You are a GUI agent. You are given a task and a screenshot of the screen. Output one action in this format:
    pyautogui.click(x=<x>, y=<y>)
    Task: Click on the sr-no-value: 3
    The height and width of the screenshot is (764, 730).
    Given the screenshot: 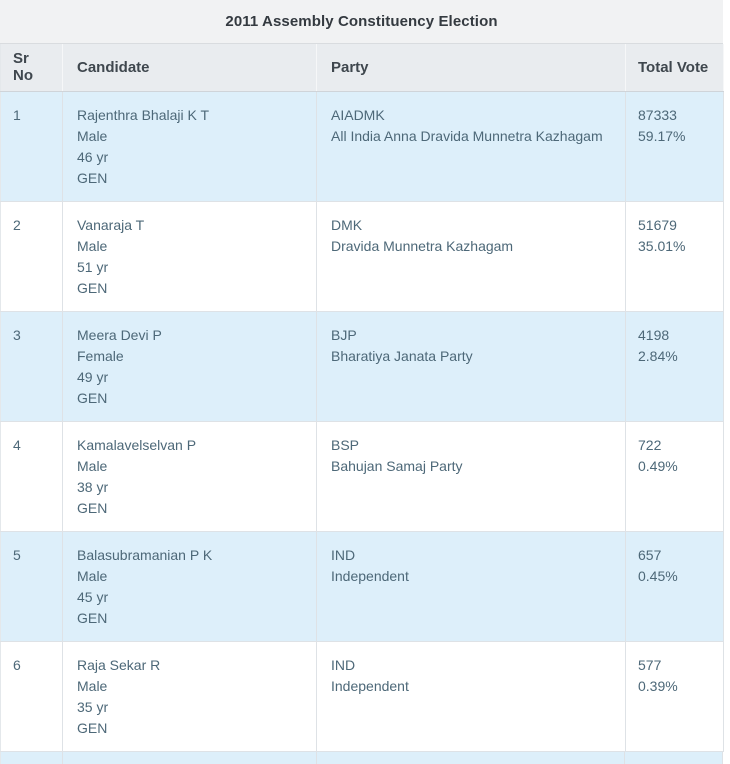 What is the action you would take?
    pyautogui.click(x=17, y=334)
    